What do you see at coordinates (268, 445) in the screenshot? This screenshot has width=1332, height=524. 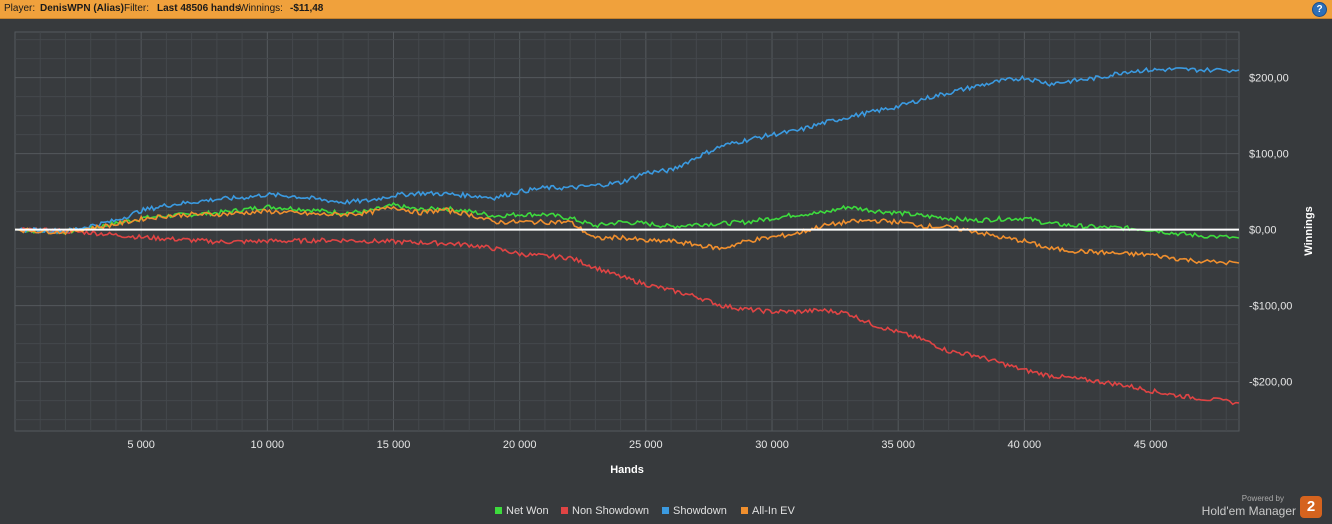 I see `x-tick-label: 10 000` at bounding box center [268, 445].